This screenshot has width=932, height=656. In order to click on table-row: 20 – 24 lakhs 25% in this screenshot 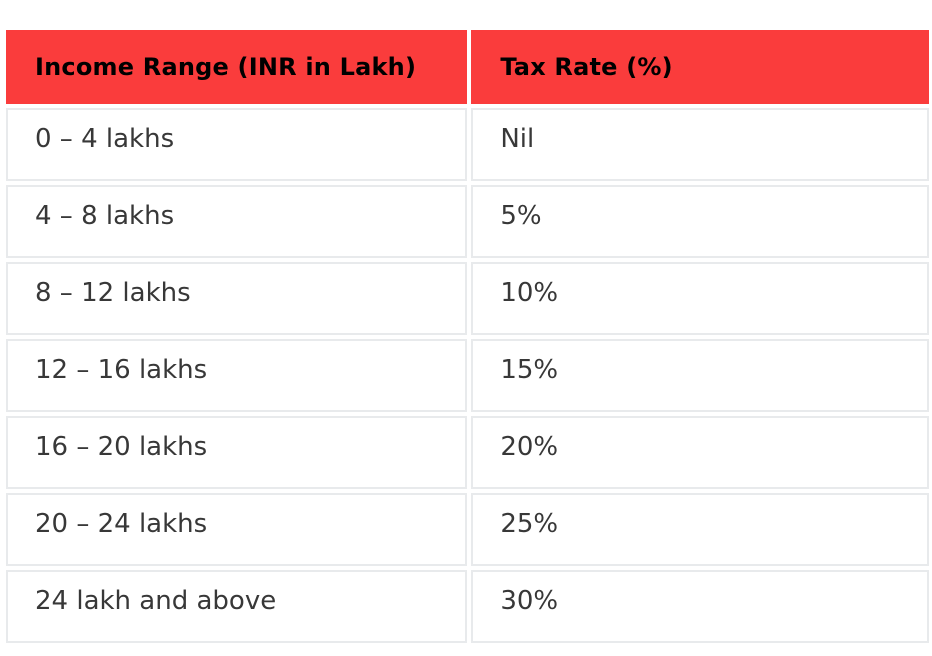, I will do `click(469, 529)`.